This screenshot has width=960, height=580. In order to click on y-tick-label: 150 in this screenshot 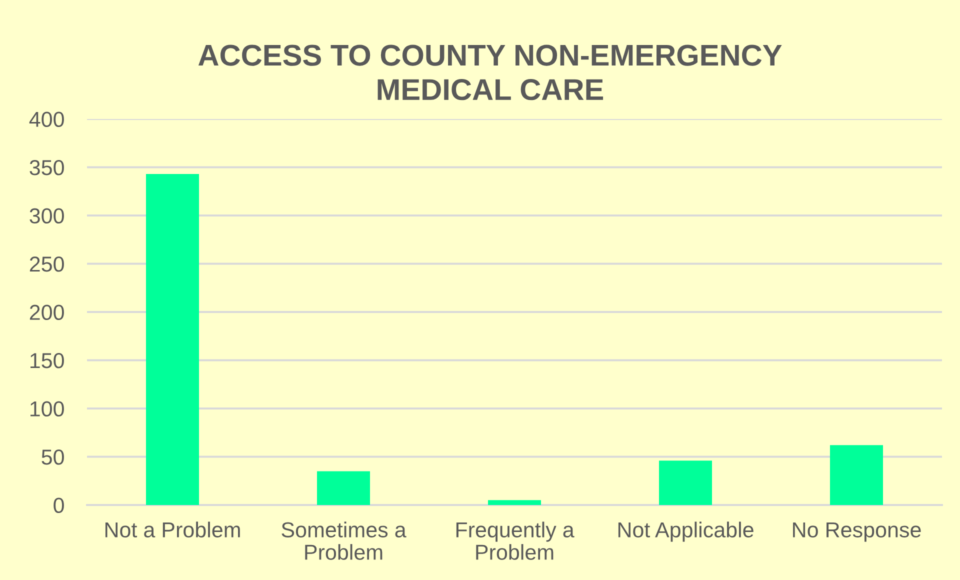, I will do `click(47, 360)`.